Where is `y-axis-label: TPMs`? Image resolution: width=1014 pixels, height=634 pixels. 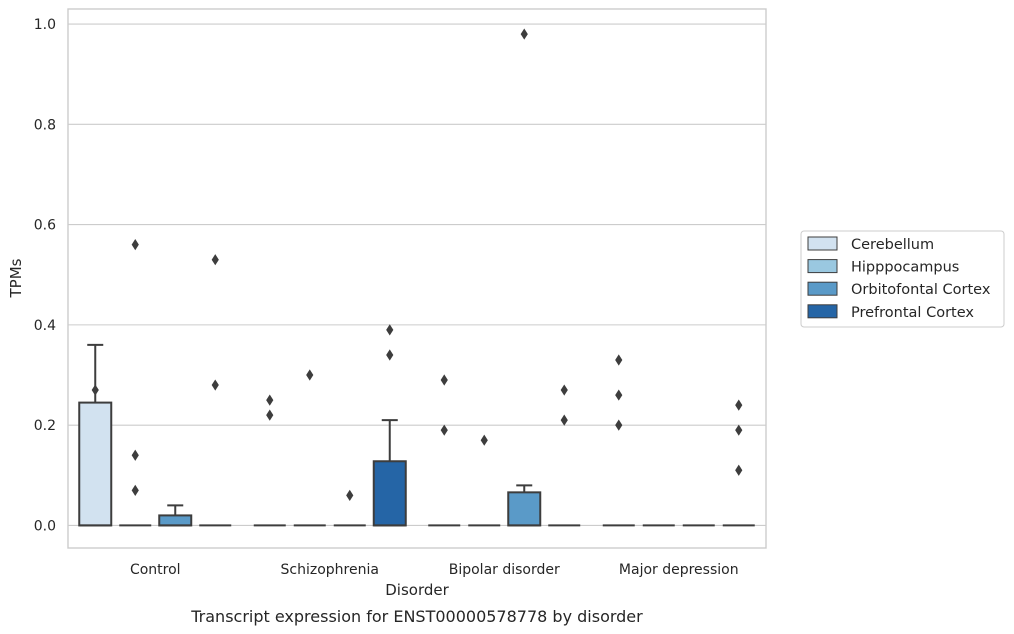 y-axis-label: TPMs is located at coordinates (16, 278).